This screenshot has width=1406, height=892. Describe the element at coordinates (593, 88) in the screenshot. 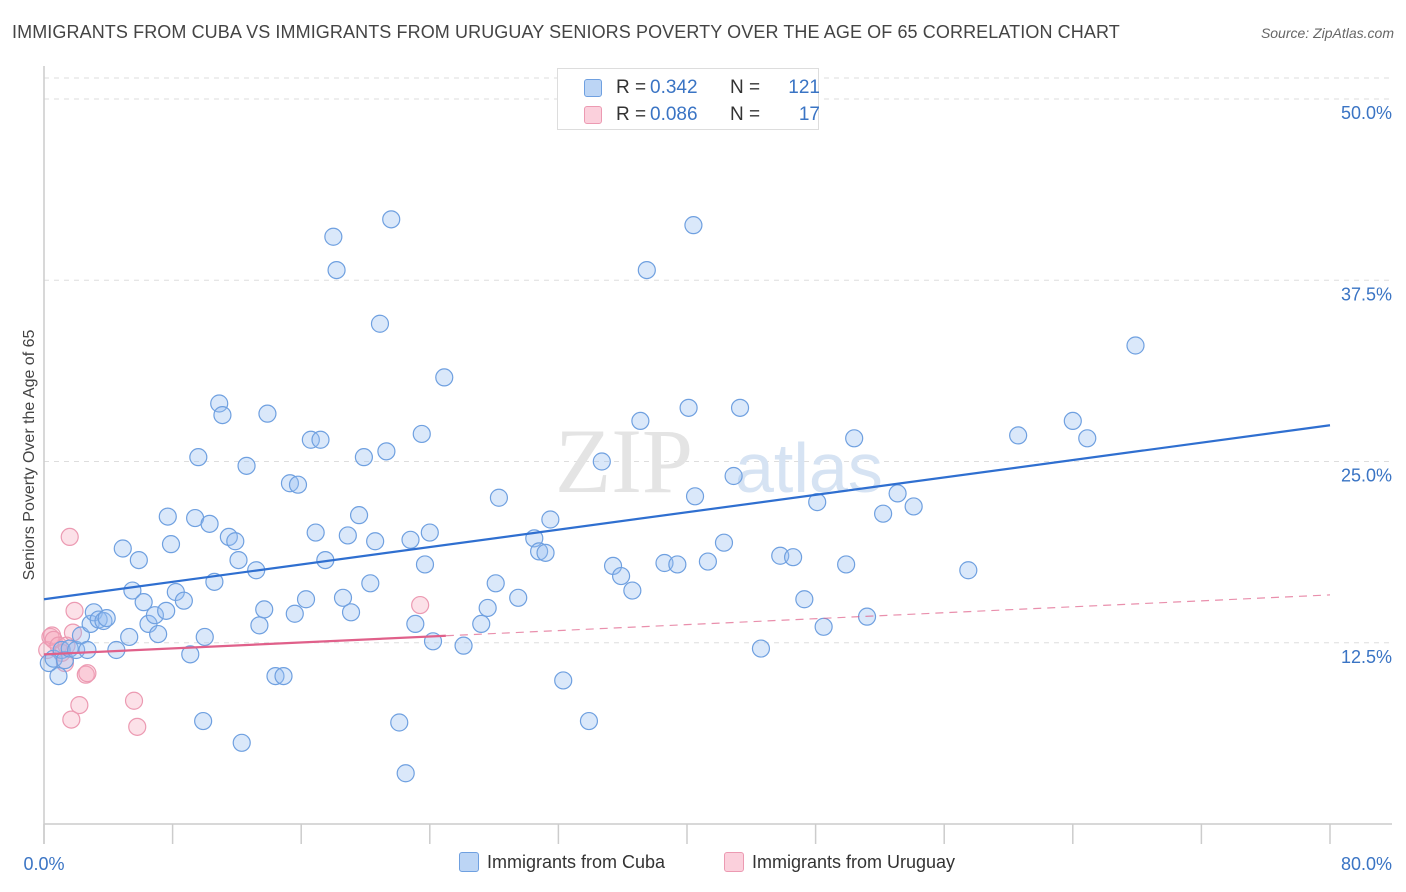

I see `legend-swatch-cuba` at that location.